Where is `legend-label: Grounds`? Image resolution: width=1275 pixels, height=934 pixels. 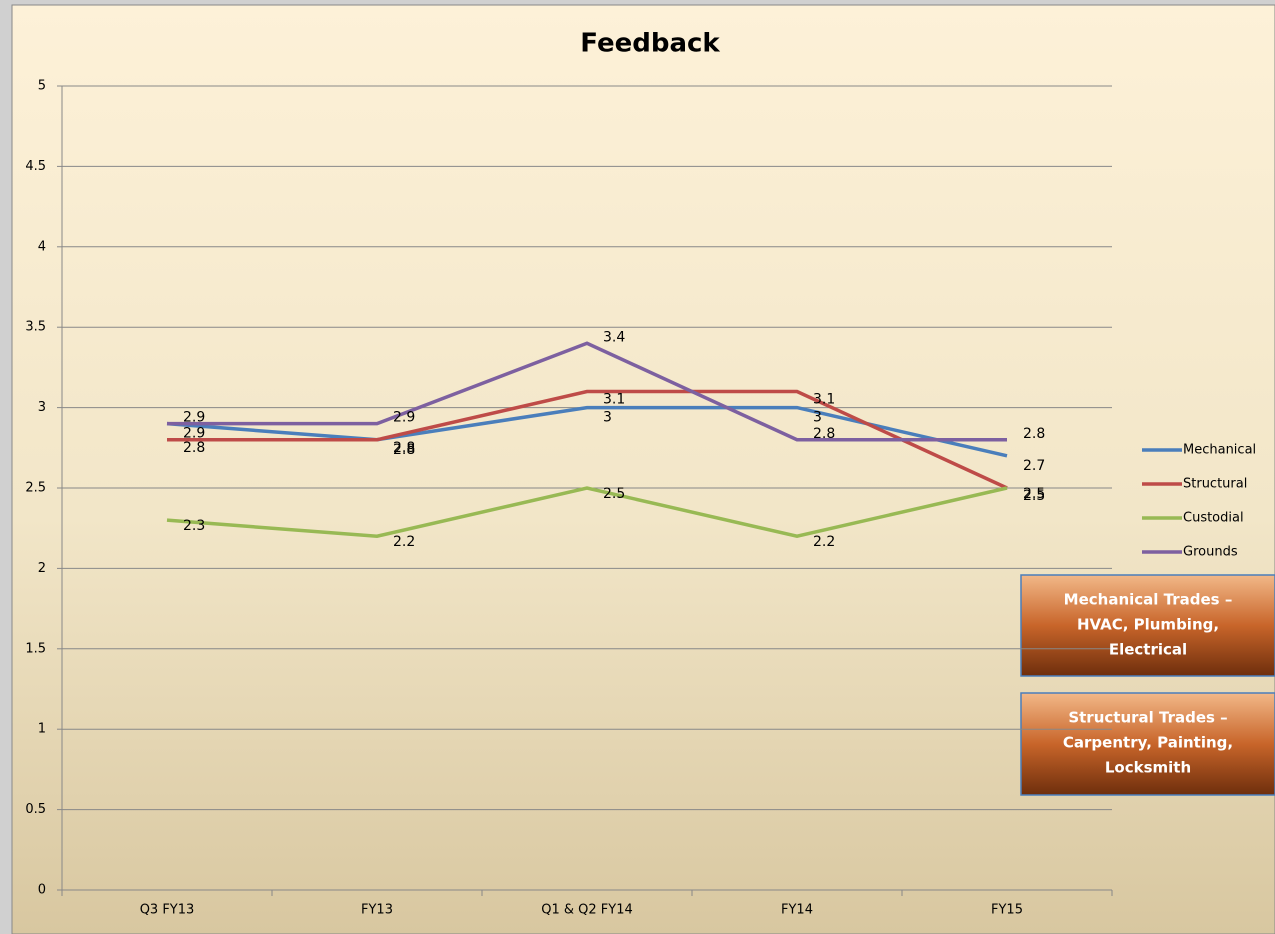 legend-label: Grounds is located at coordinates (1210, 552).